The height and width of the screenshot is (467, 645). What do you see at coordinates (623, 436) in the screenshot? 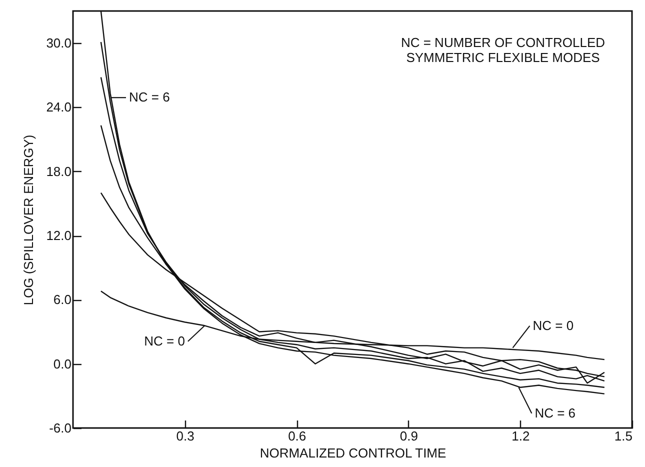
I see `x-tick-label: 1.5` at bounding box center [623, 436].